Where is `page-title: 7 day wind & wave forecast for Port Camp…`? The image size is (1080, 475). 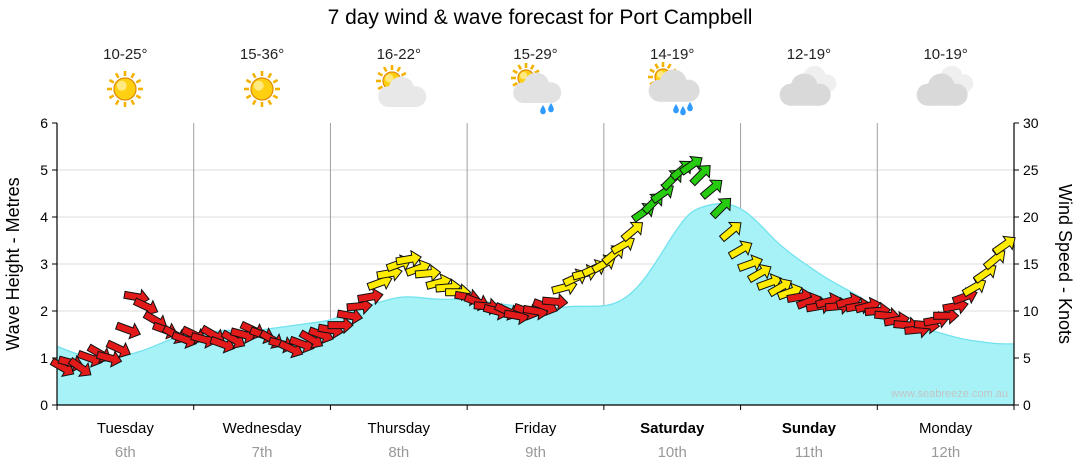 page-title: 7 day wind & wave forecast for Port Camp… is located at coordinates (540, 17).